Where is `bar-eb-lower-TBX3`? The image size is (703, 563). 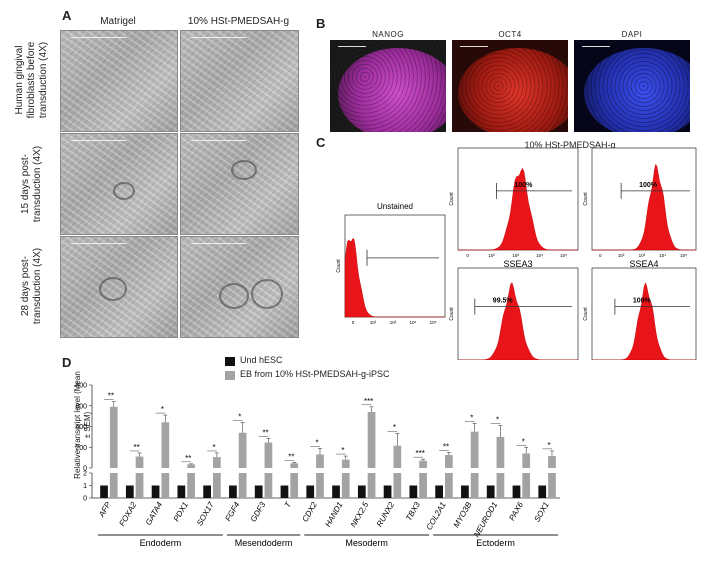
bar-eb-lower-TBX3 is located at coordinates (423, 485).